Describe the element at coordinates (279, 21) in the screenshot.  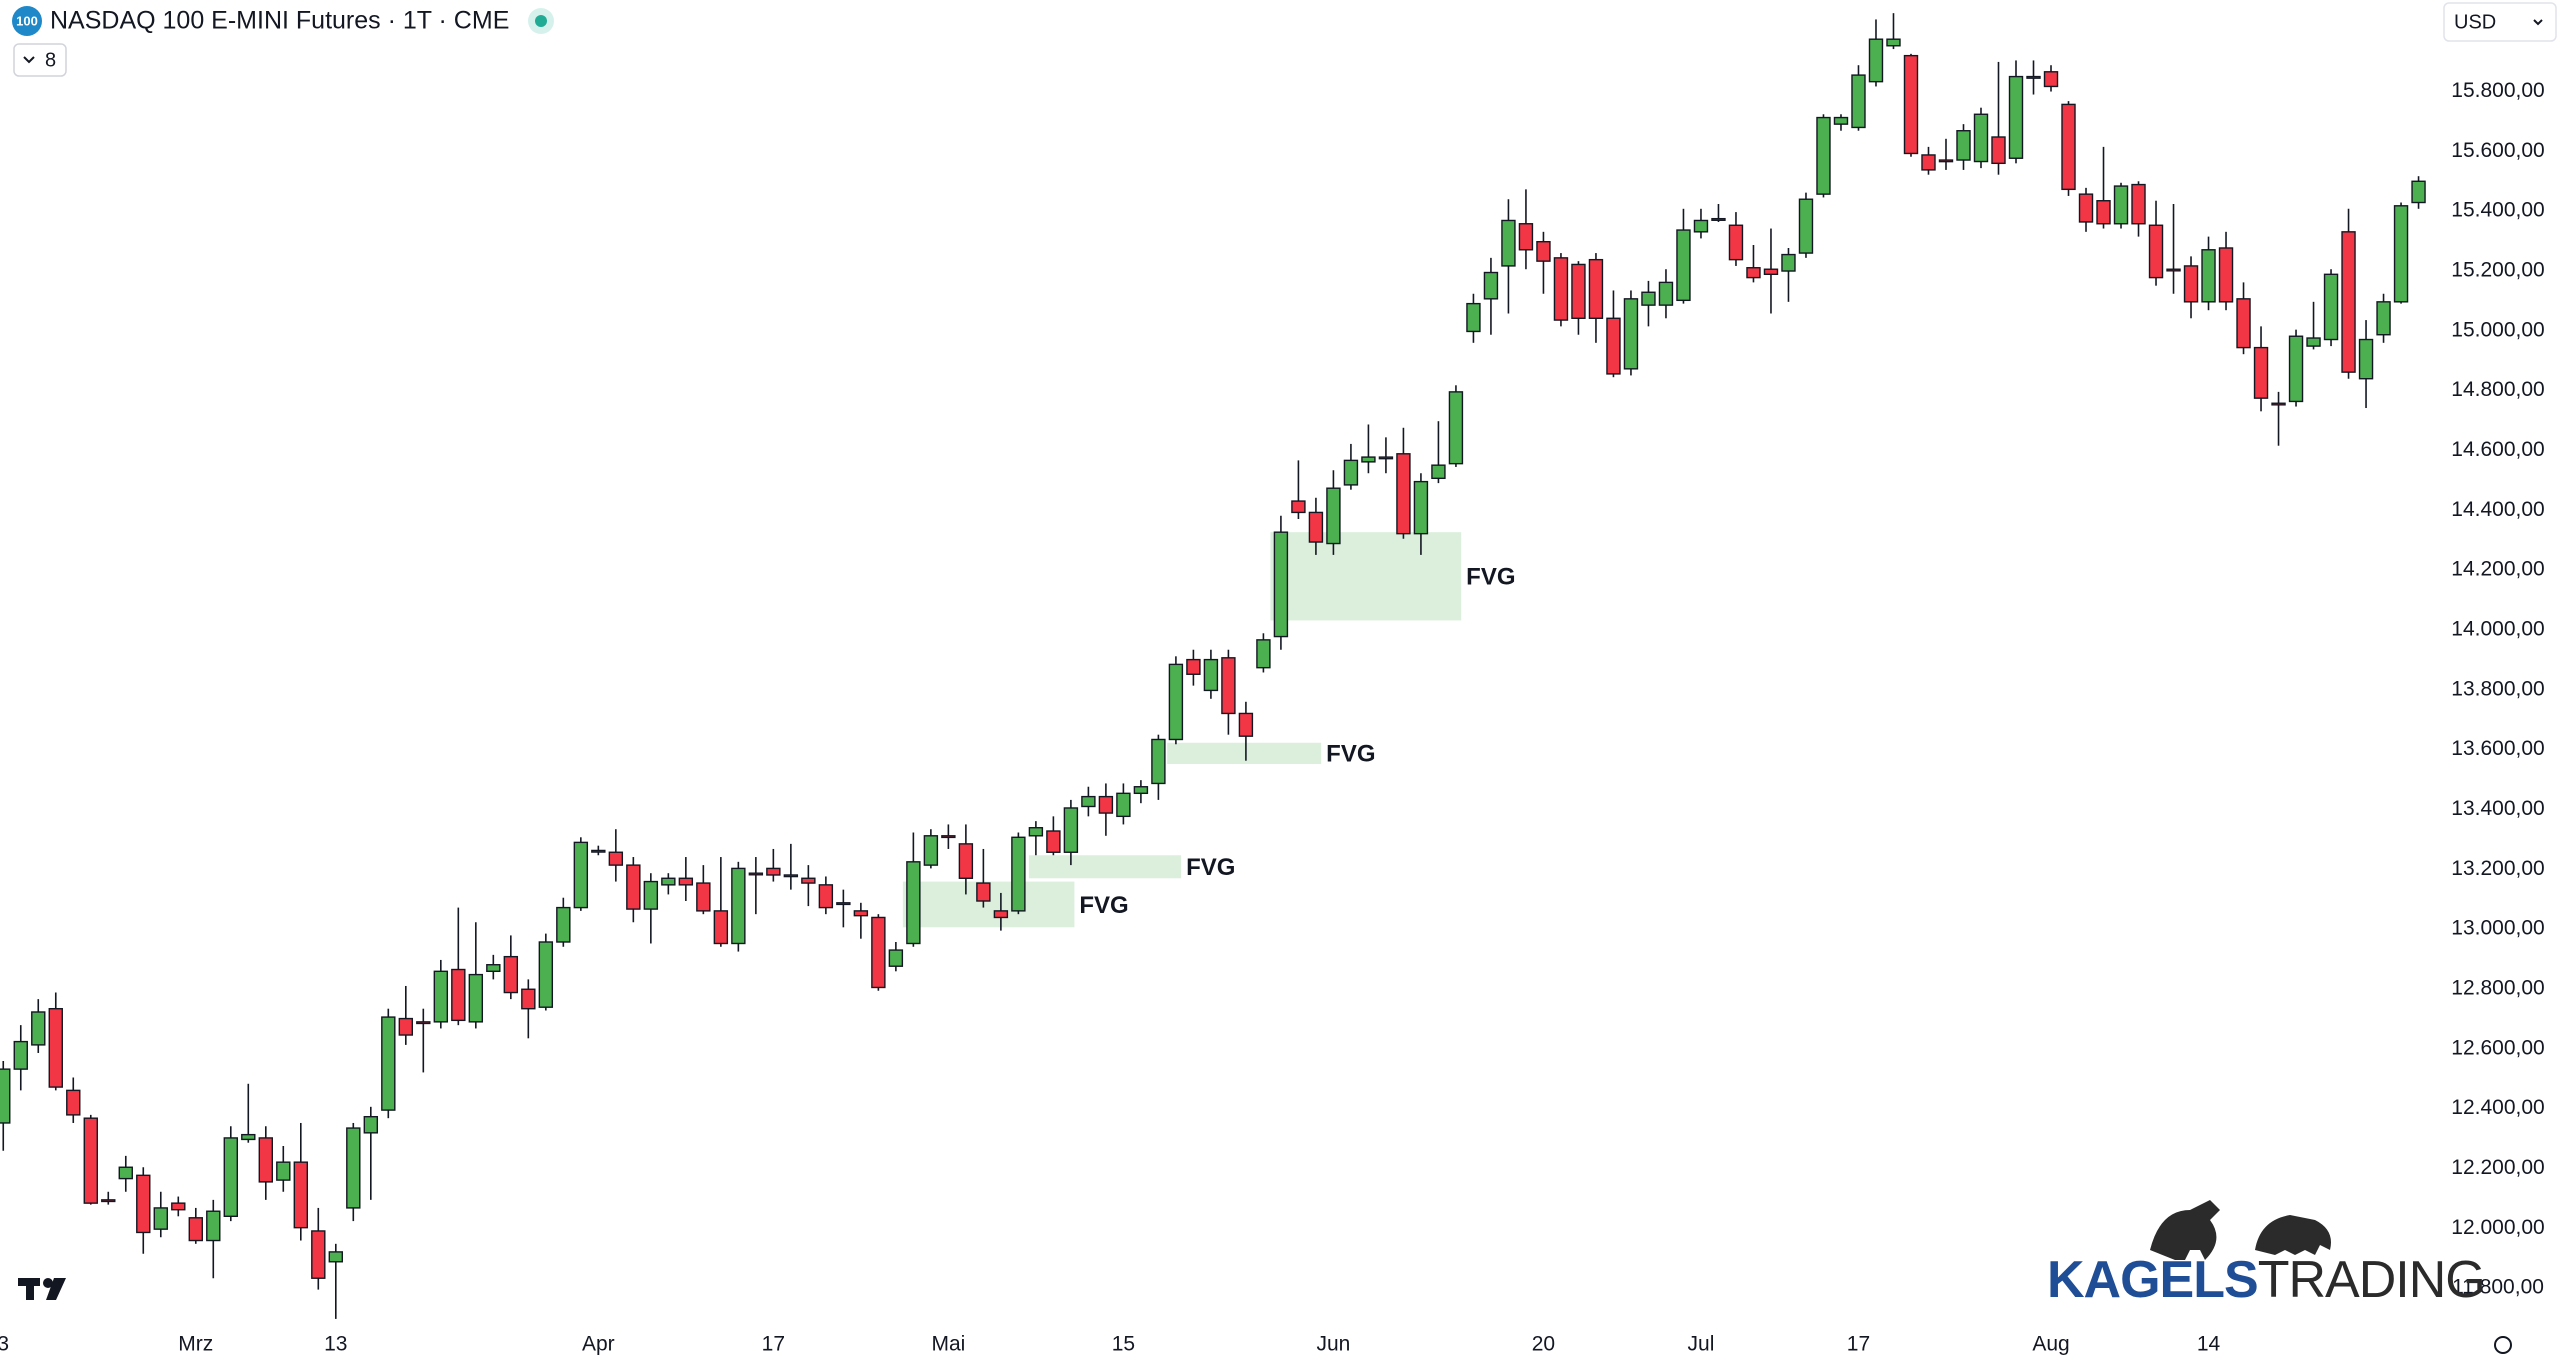
I see `chart-title: NASDAQ 100 E-MINI Futures · 1T · CME` at that location.